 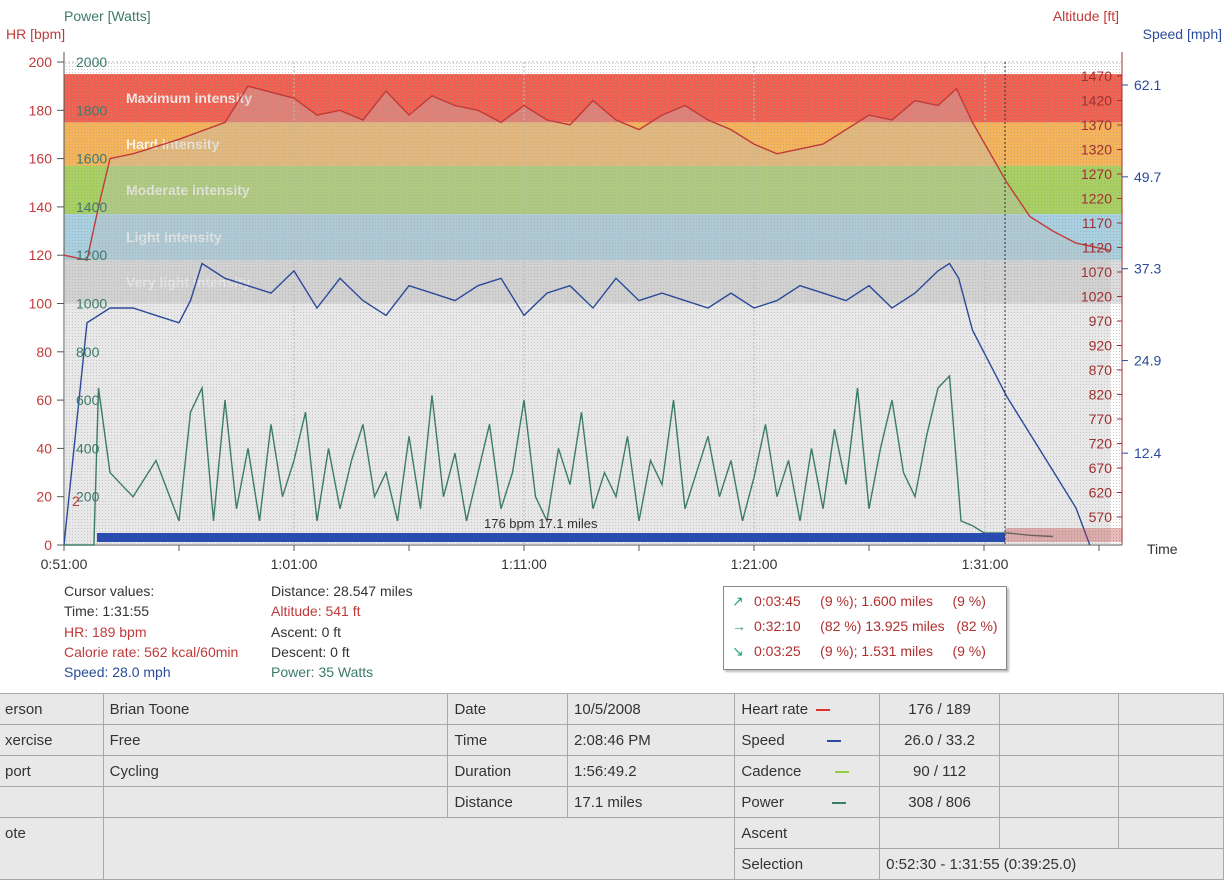 I want to click on hr-tick-label: 160, so click(x=41, y=159).